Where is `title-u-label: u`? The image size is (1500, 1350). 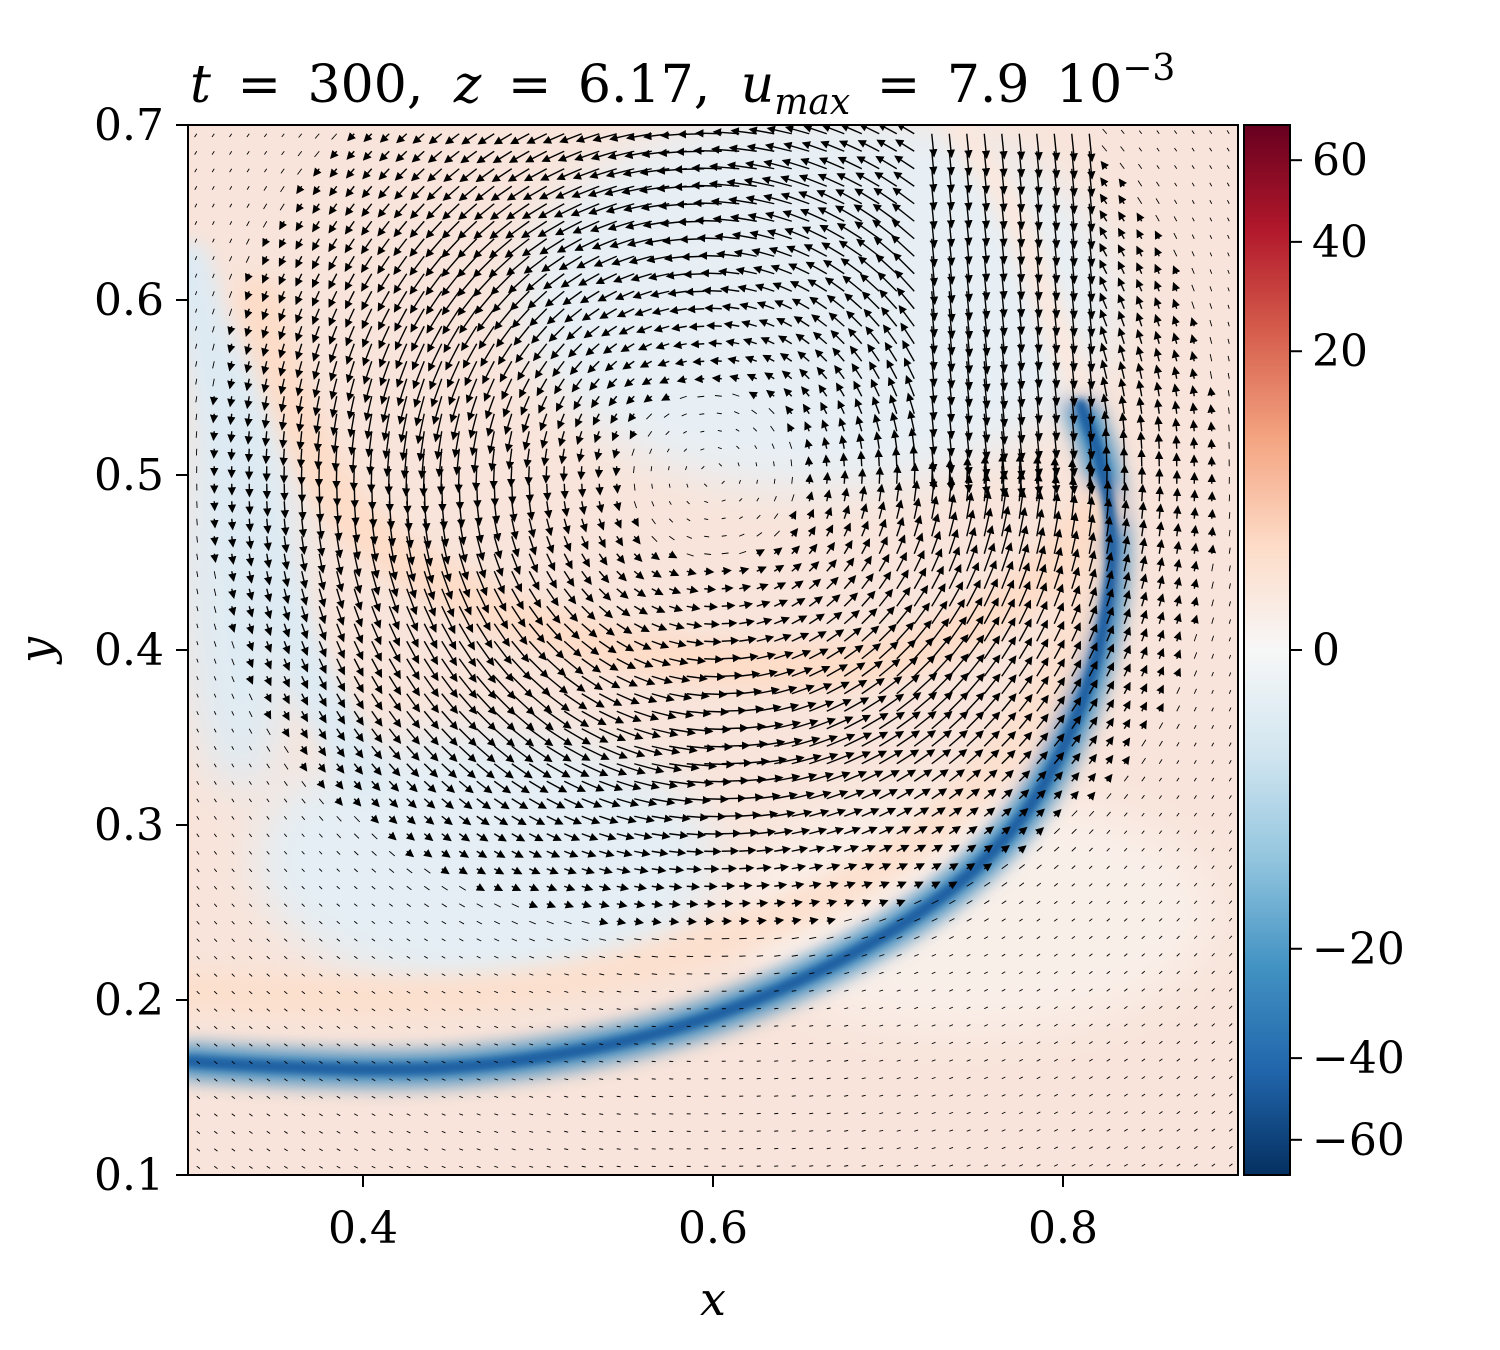
title-u-label: u is located at coordinates (758, 85).